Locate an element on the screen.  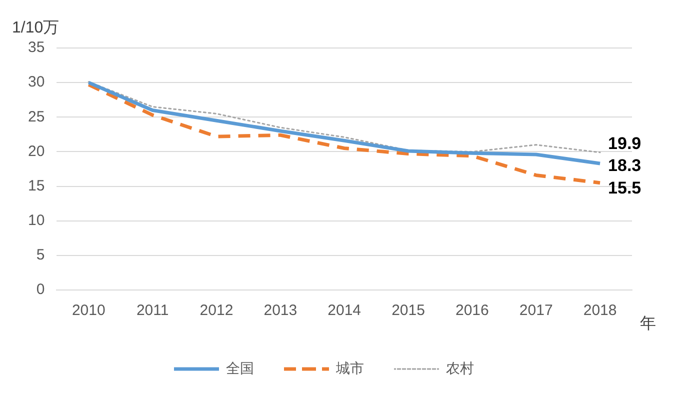
x-tick-label: 2011 is located at coordinates (152, 311).